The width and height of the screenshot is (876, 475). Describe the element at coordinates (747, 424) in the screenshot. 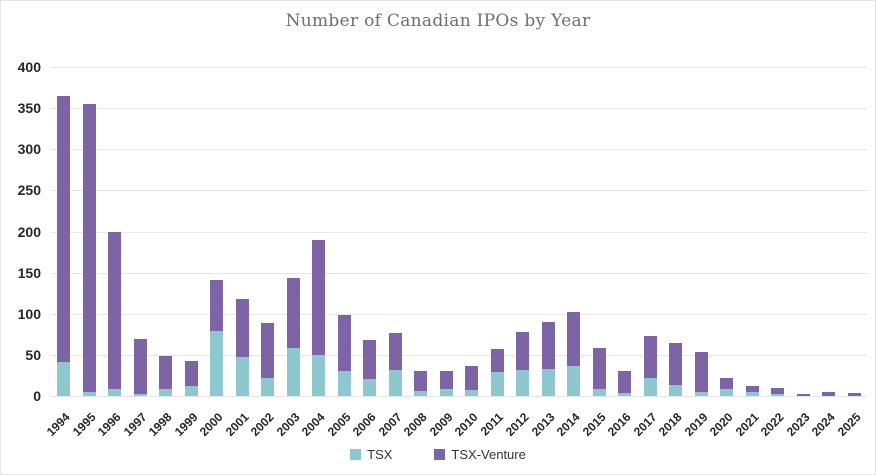

I see `x-axis-label-2021: 2021` at that location.